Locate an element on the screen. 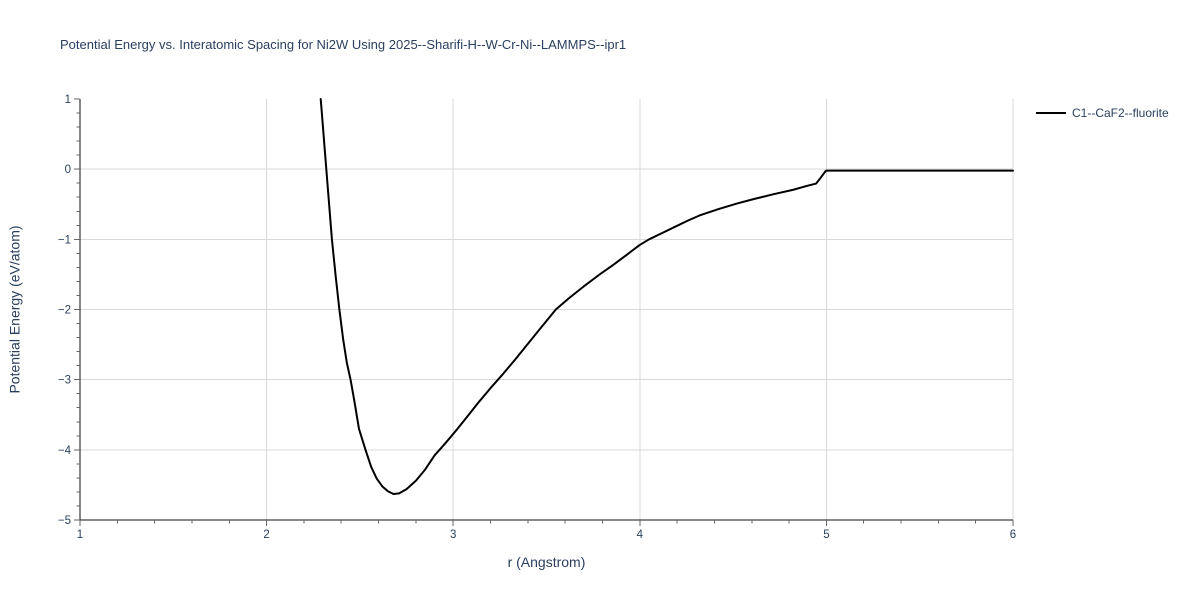 The width and height of the screenshot is (1200, 600). x-tick-labels: 1 2 3 4 5 6 is located at coordinates (546, 535).